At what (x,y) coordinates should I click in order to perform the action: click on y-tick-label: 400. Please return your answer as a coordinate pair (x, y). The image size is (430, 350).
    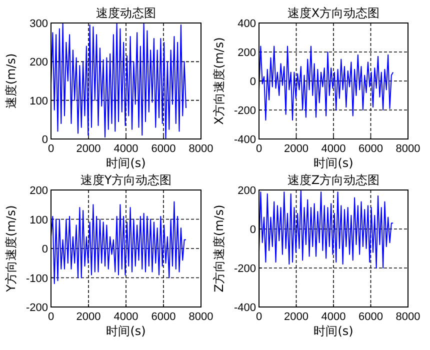
    Looking at the image, I should click on (247, 24).